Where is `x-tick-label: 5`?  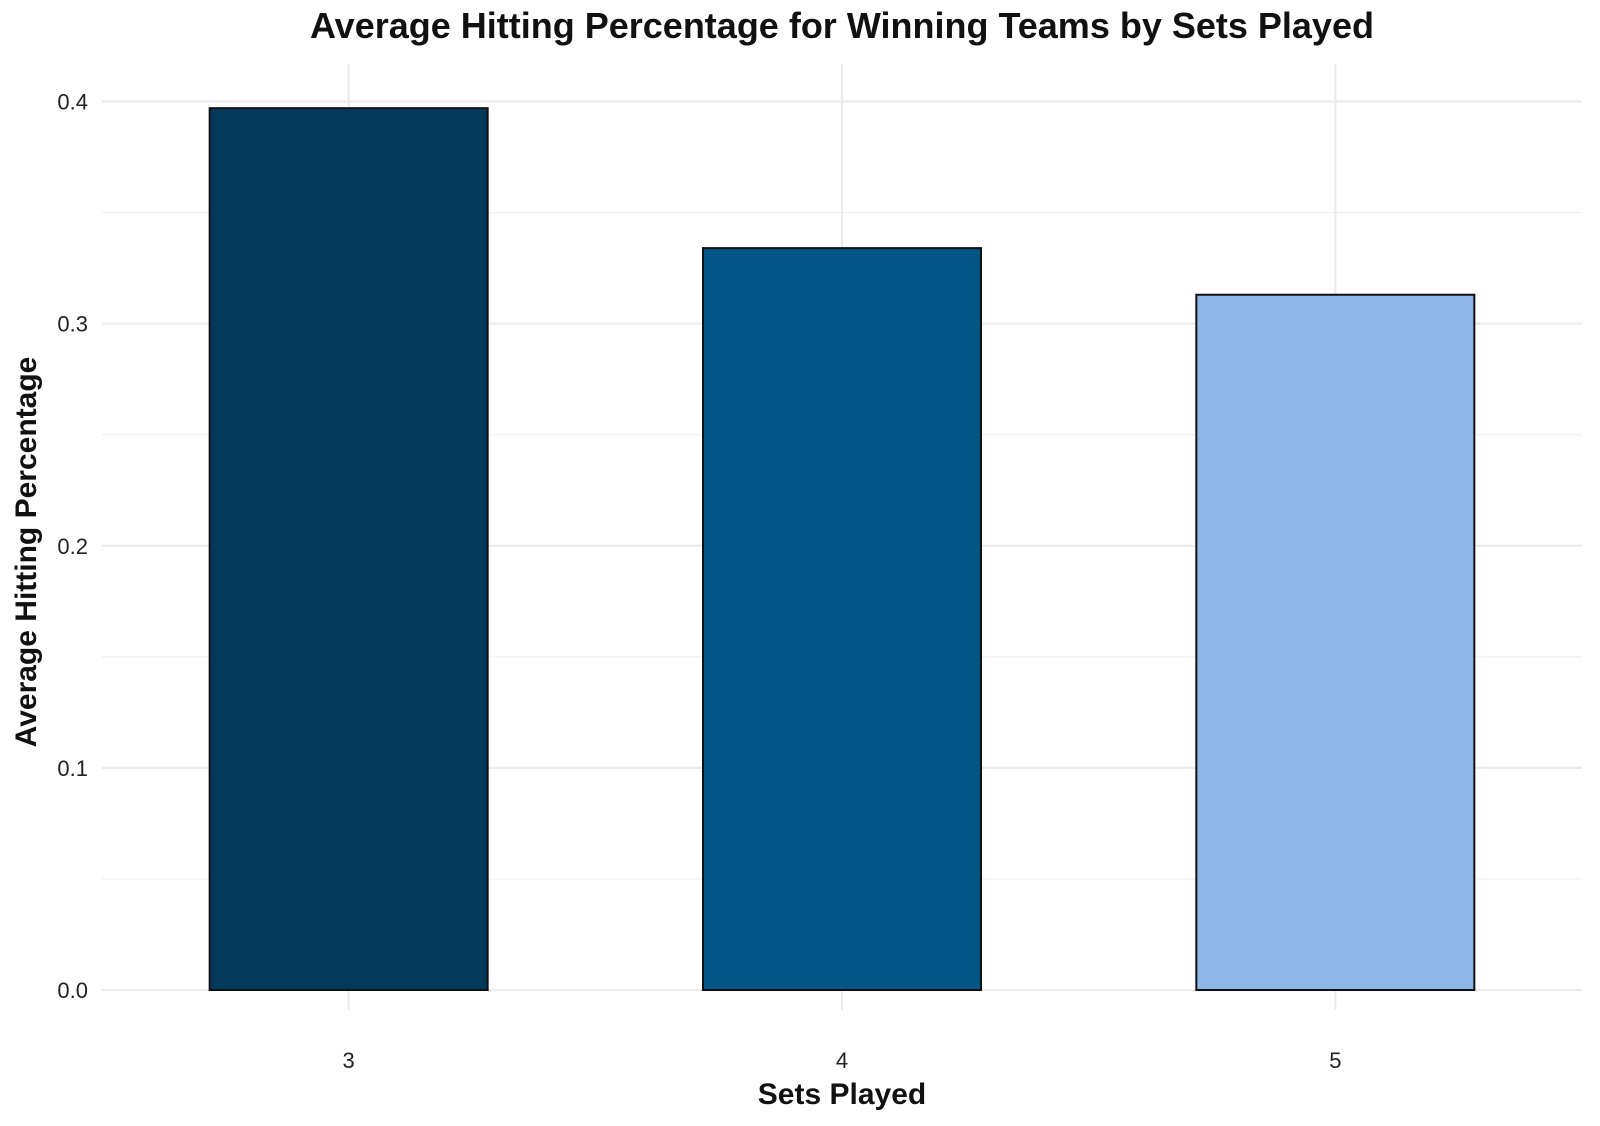 x-tick-label: 5 is located at coordinates (1335, 1060).